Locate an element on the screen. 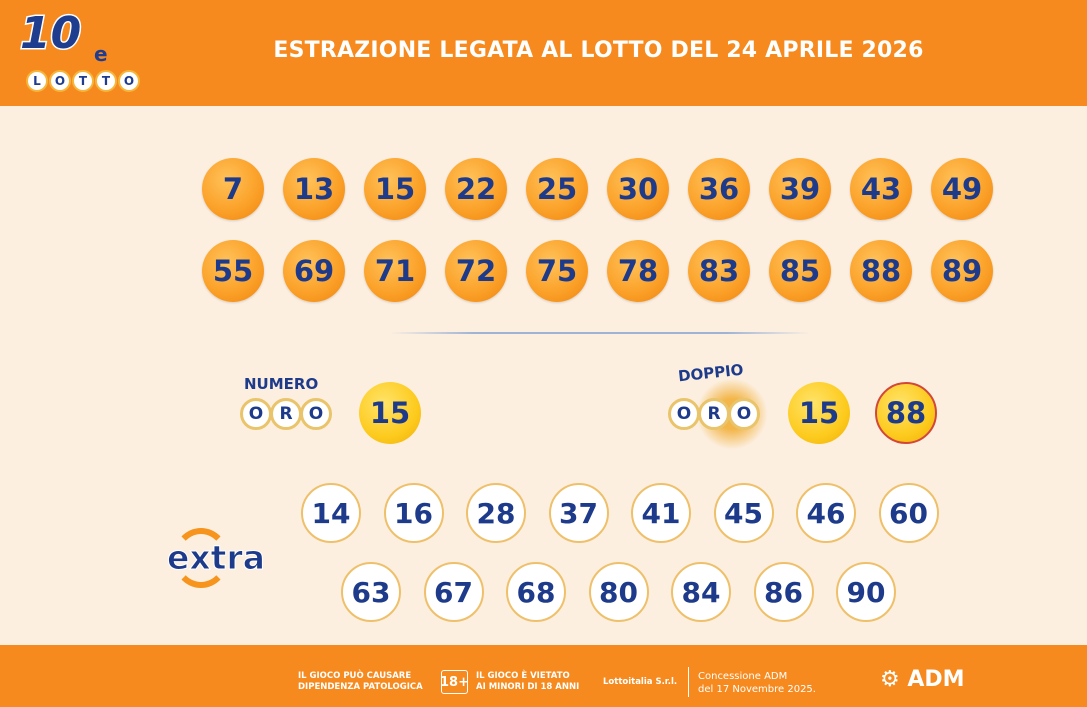 Image resolution: width=1087 pixels, height=707 pixels. logo-e: e is located at coordinates (101, 54).